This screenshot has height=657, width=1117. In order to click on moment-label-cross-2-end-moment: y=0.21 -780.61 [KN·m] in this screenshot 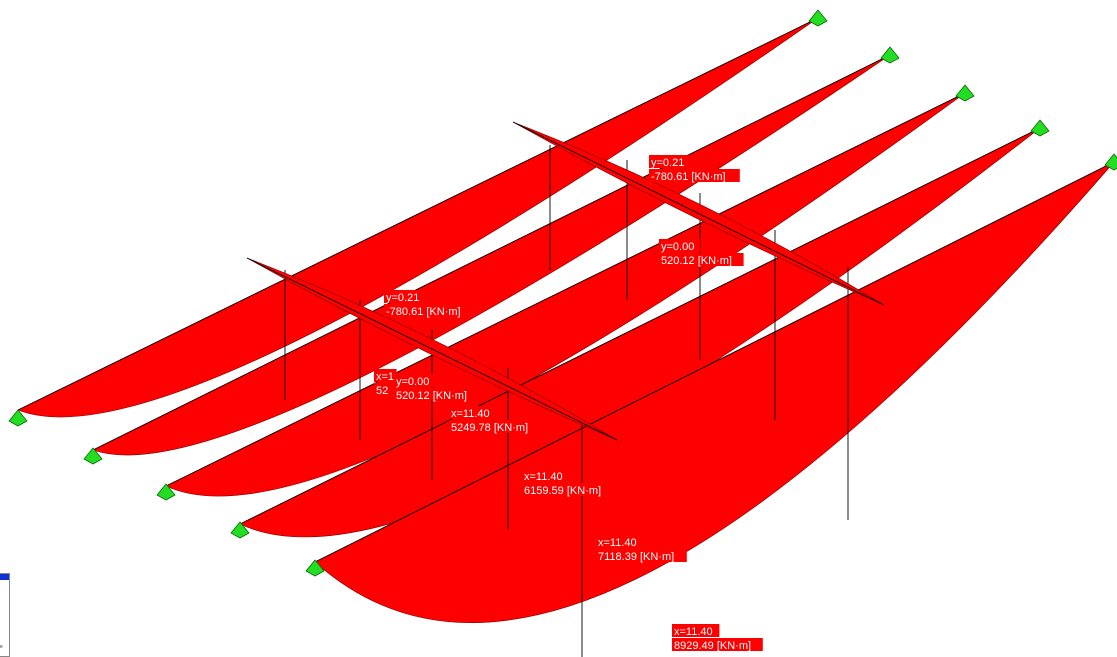, I will do `click(429, 304)`.